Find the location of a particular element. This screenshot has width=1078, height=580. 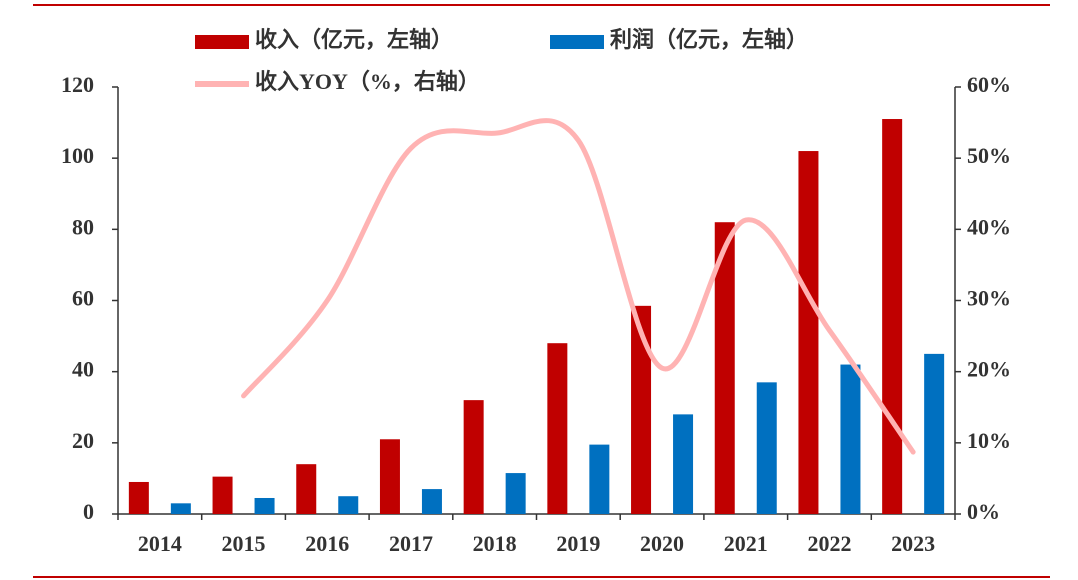

x-tick-label: 2014 is located at coordinates (160, 543).